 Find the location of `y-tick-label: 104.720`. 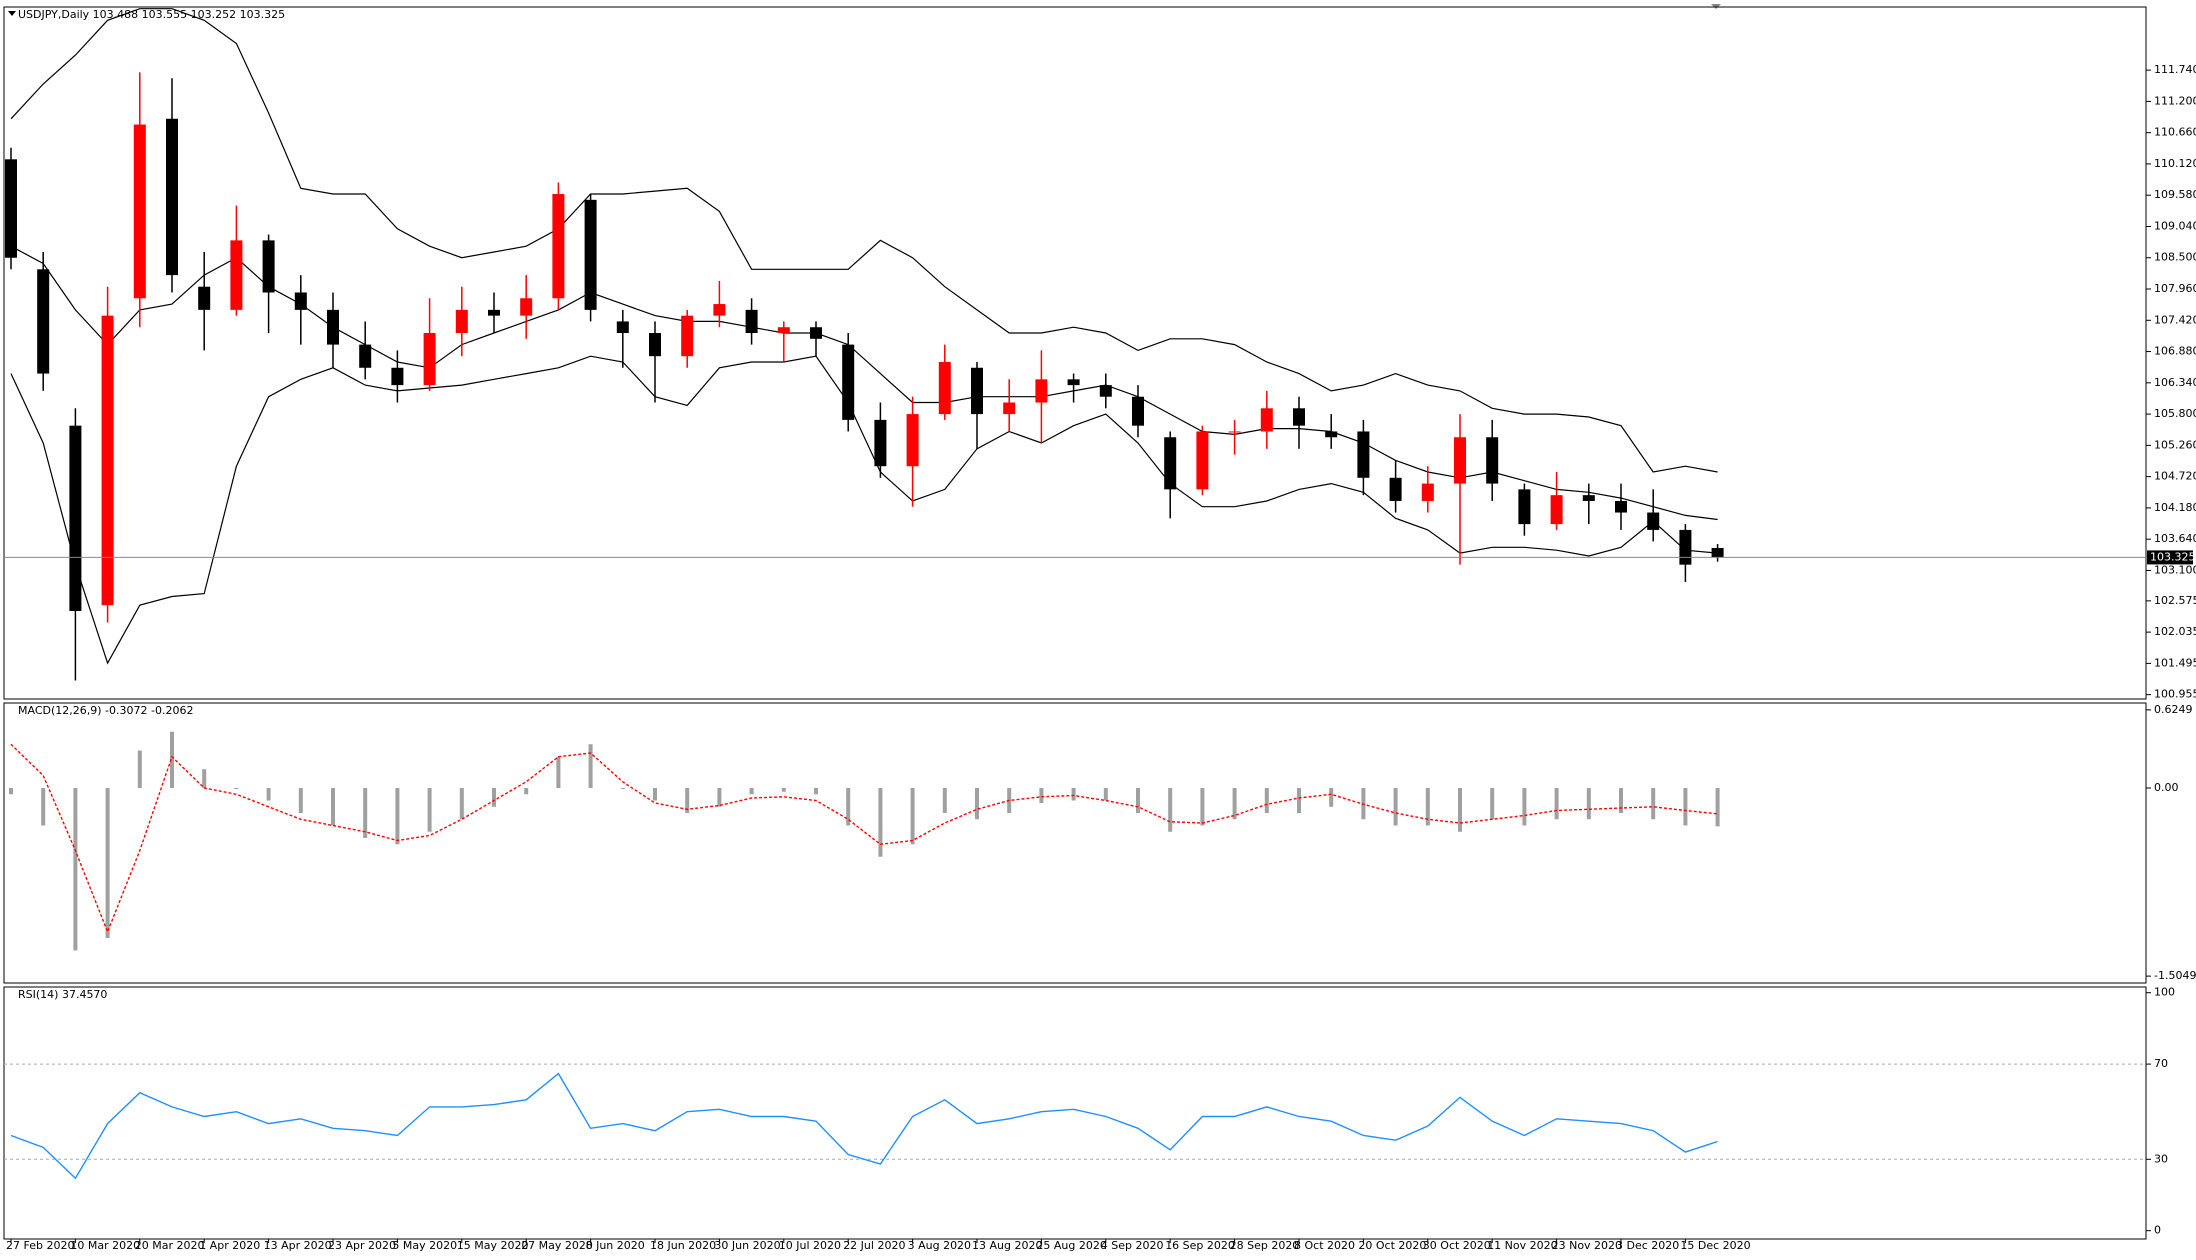

y-tick-label: 104.720 is located at coordinates (2175, 476).